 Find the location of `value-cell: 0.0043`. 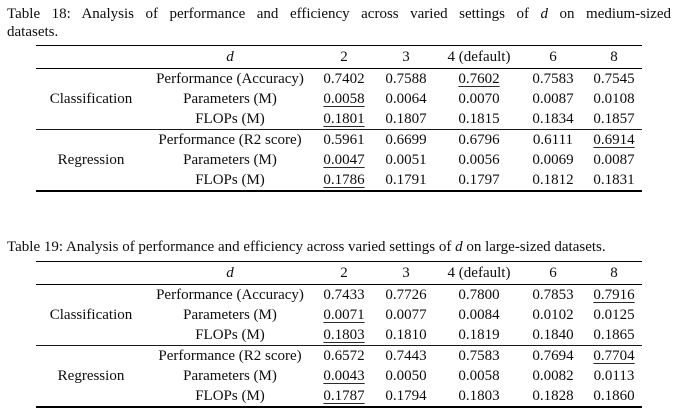

value-cell: 0.0043 is located at coordinates (344, 376).